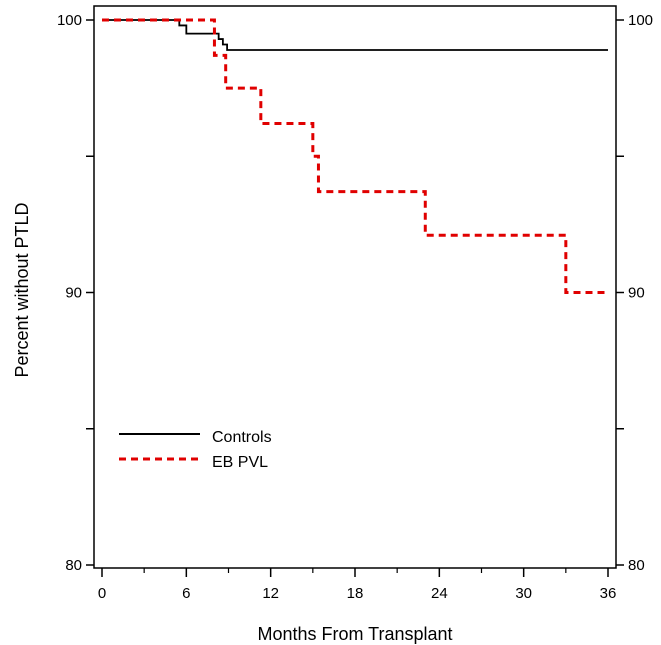 The height and width of the screenshot is (645, 661). What do you see at coordinates (242, 437) in the screenshot?
I see `legend-label-controls: Controls` at bounding box center [242, 437].